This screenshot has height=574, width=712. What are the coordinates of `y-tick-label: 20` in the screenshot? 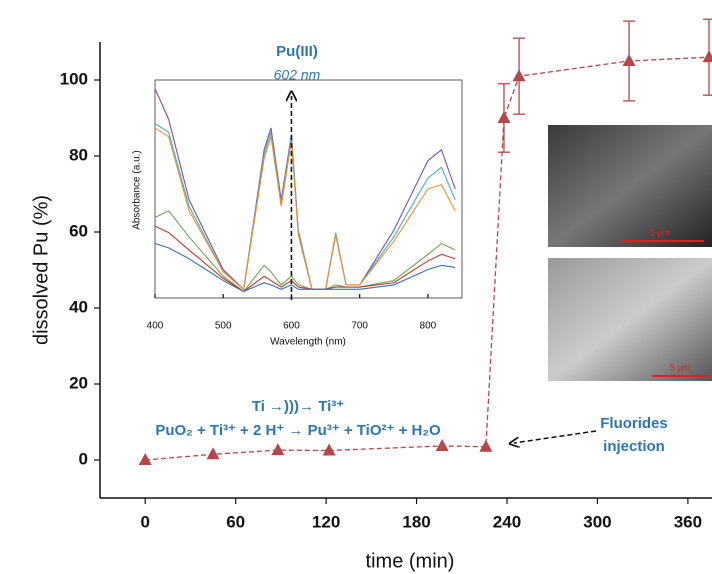 It's located at (78, 382).